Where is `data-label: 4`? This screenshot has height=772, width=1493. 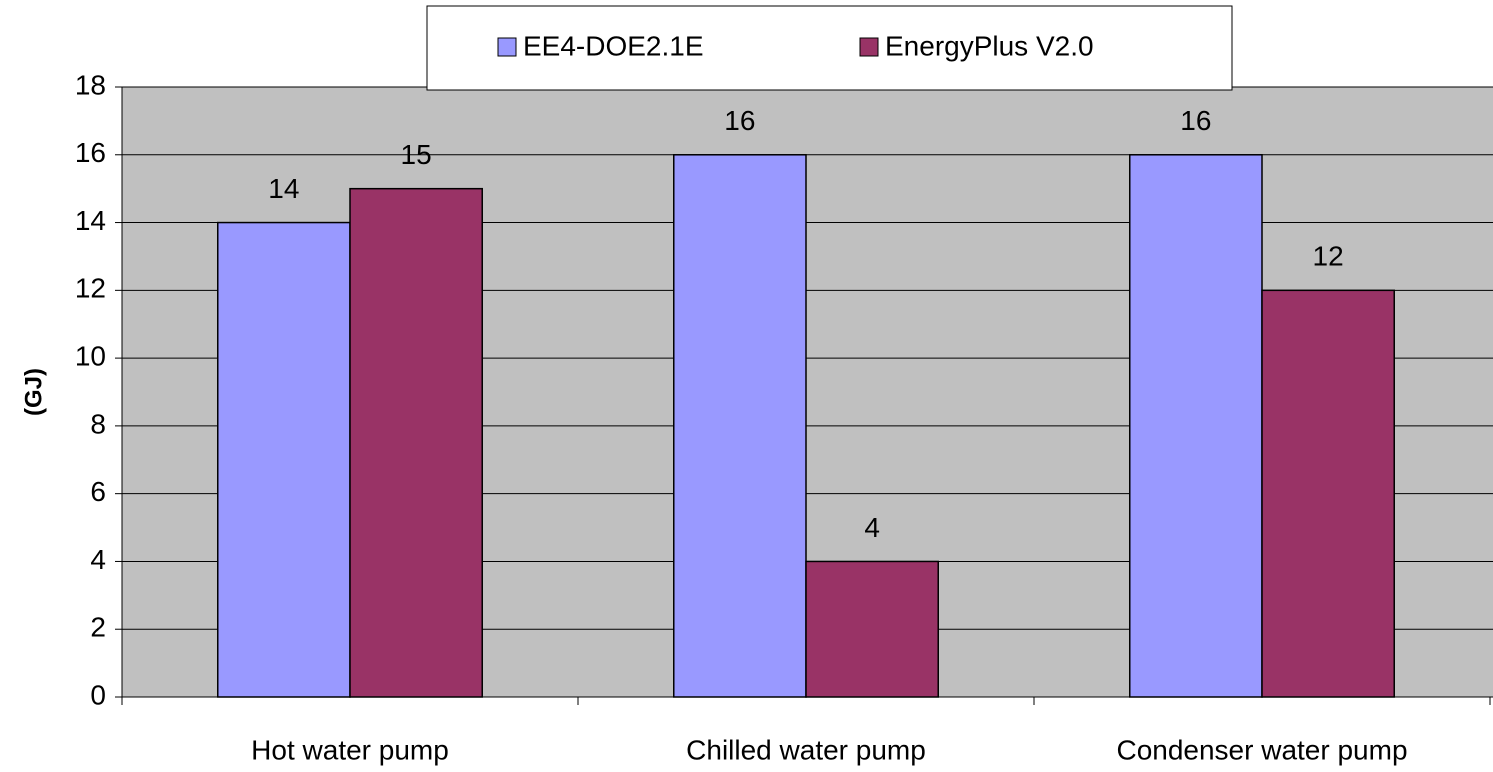
data-label: 4 is located at coordinates (872, 527).